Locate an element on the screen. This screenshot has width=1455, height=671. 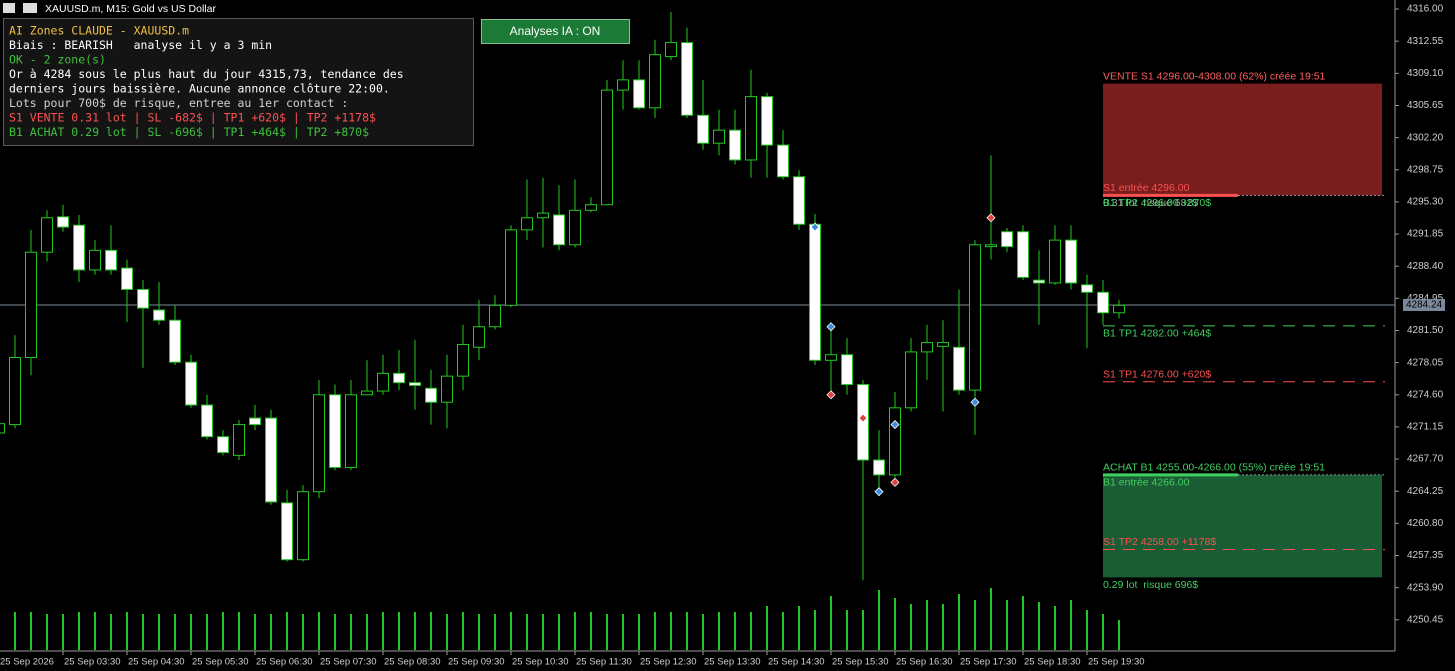
x-tick-label: 25 Sep 06:30 is located at coordinates (284, 662).